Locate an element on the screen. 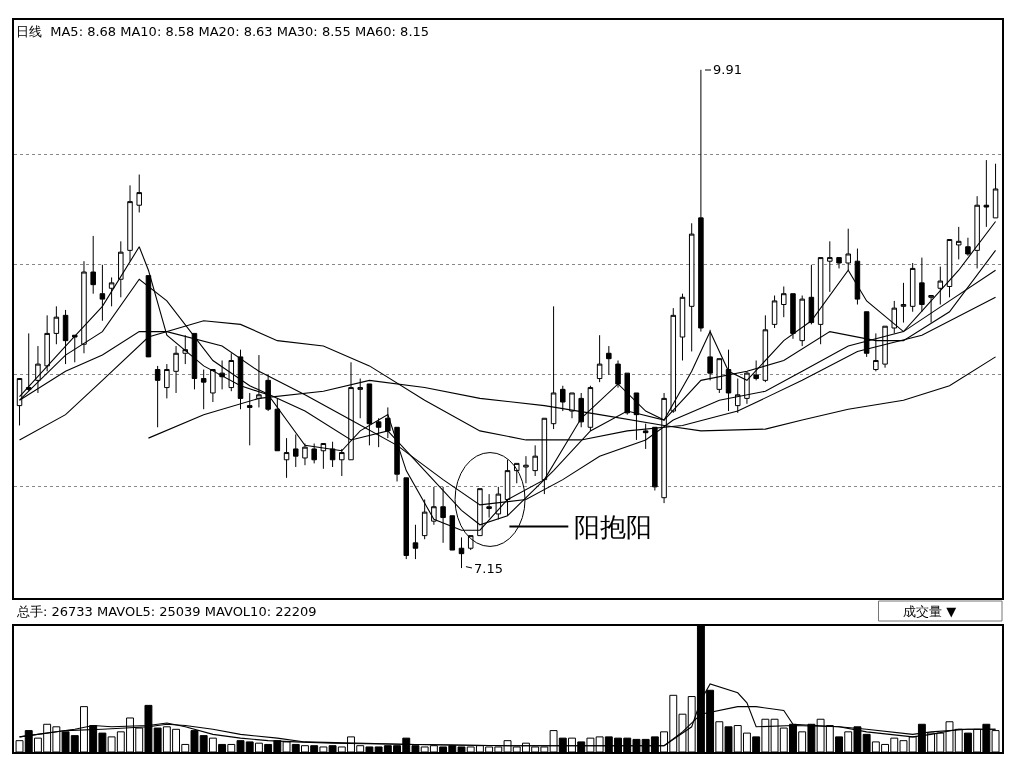 This screenshot has height=783, width=1030. annotation: 9.91 is located at coordinates (727, 69).